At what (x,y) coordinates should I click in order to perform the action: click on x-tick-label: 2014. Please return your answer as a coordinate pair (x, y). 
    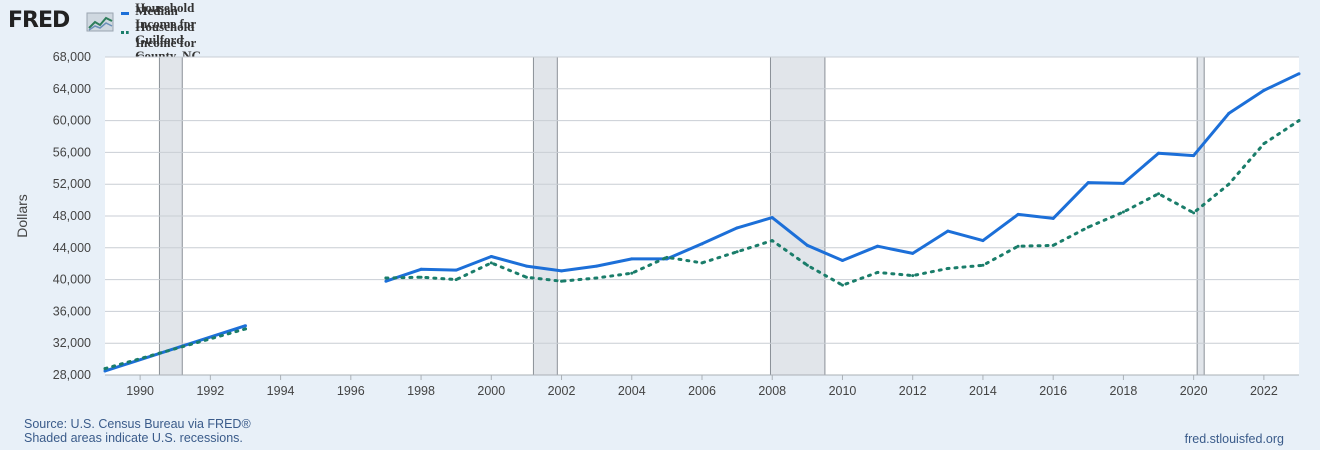
    Looking at the image, I should click on (983, 391).